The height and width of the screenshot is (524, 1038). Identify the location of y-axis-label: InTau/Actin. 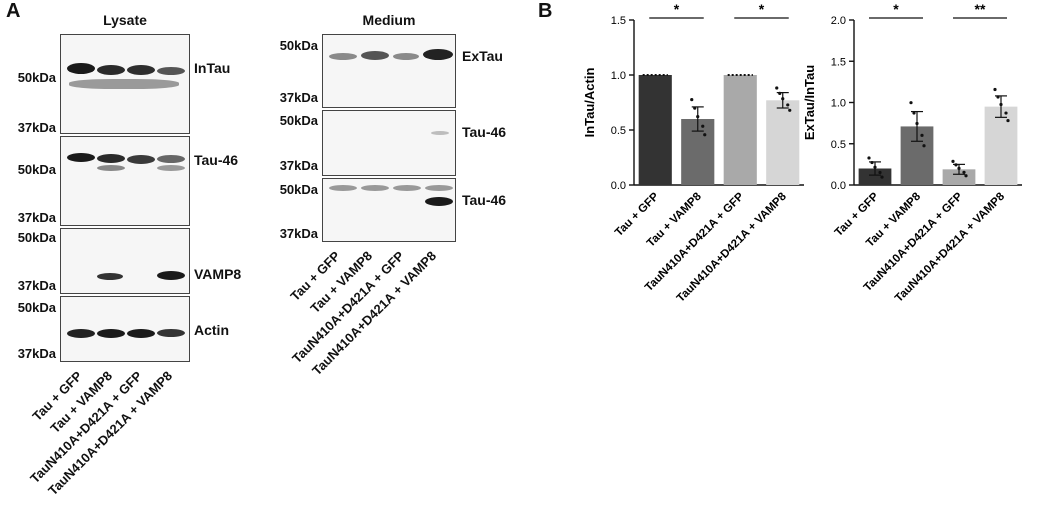
(589, 103).